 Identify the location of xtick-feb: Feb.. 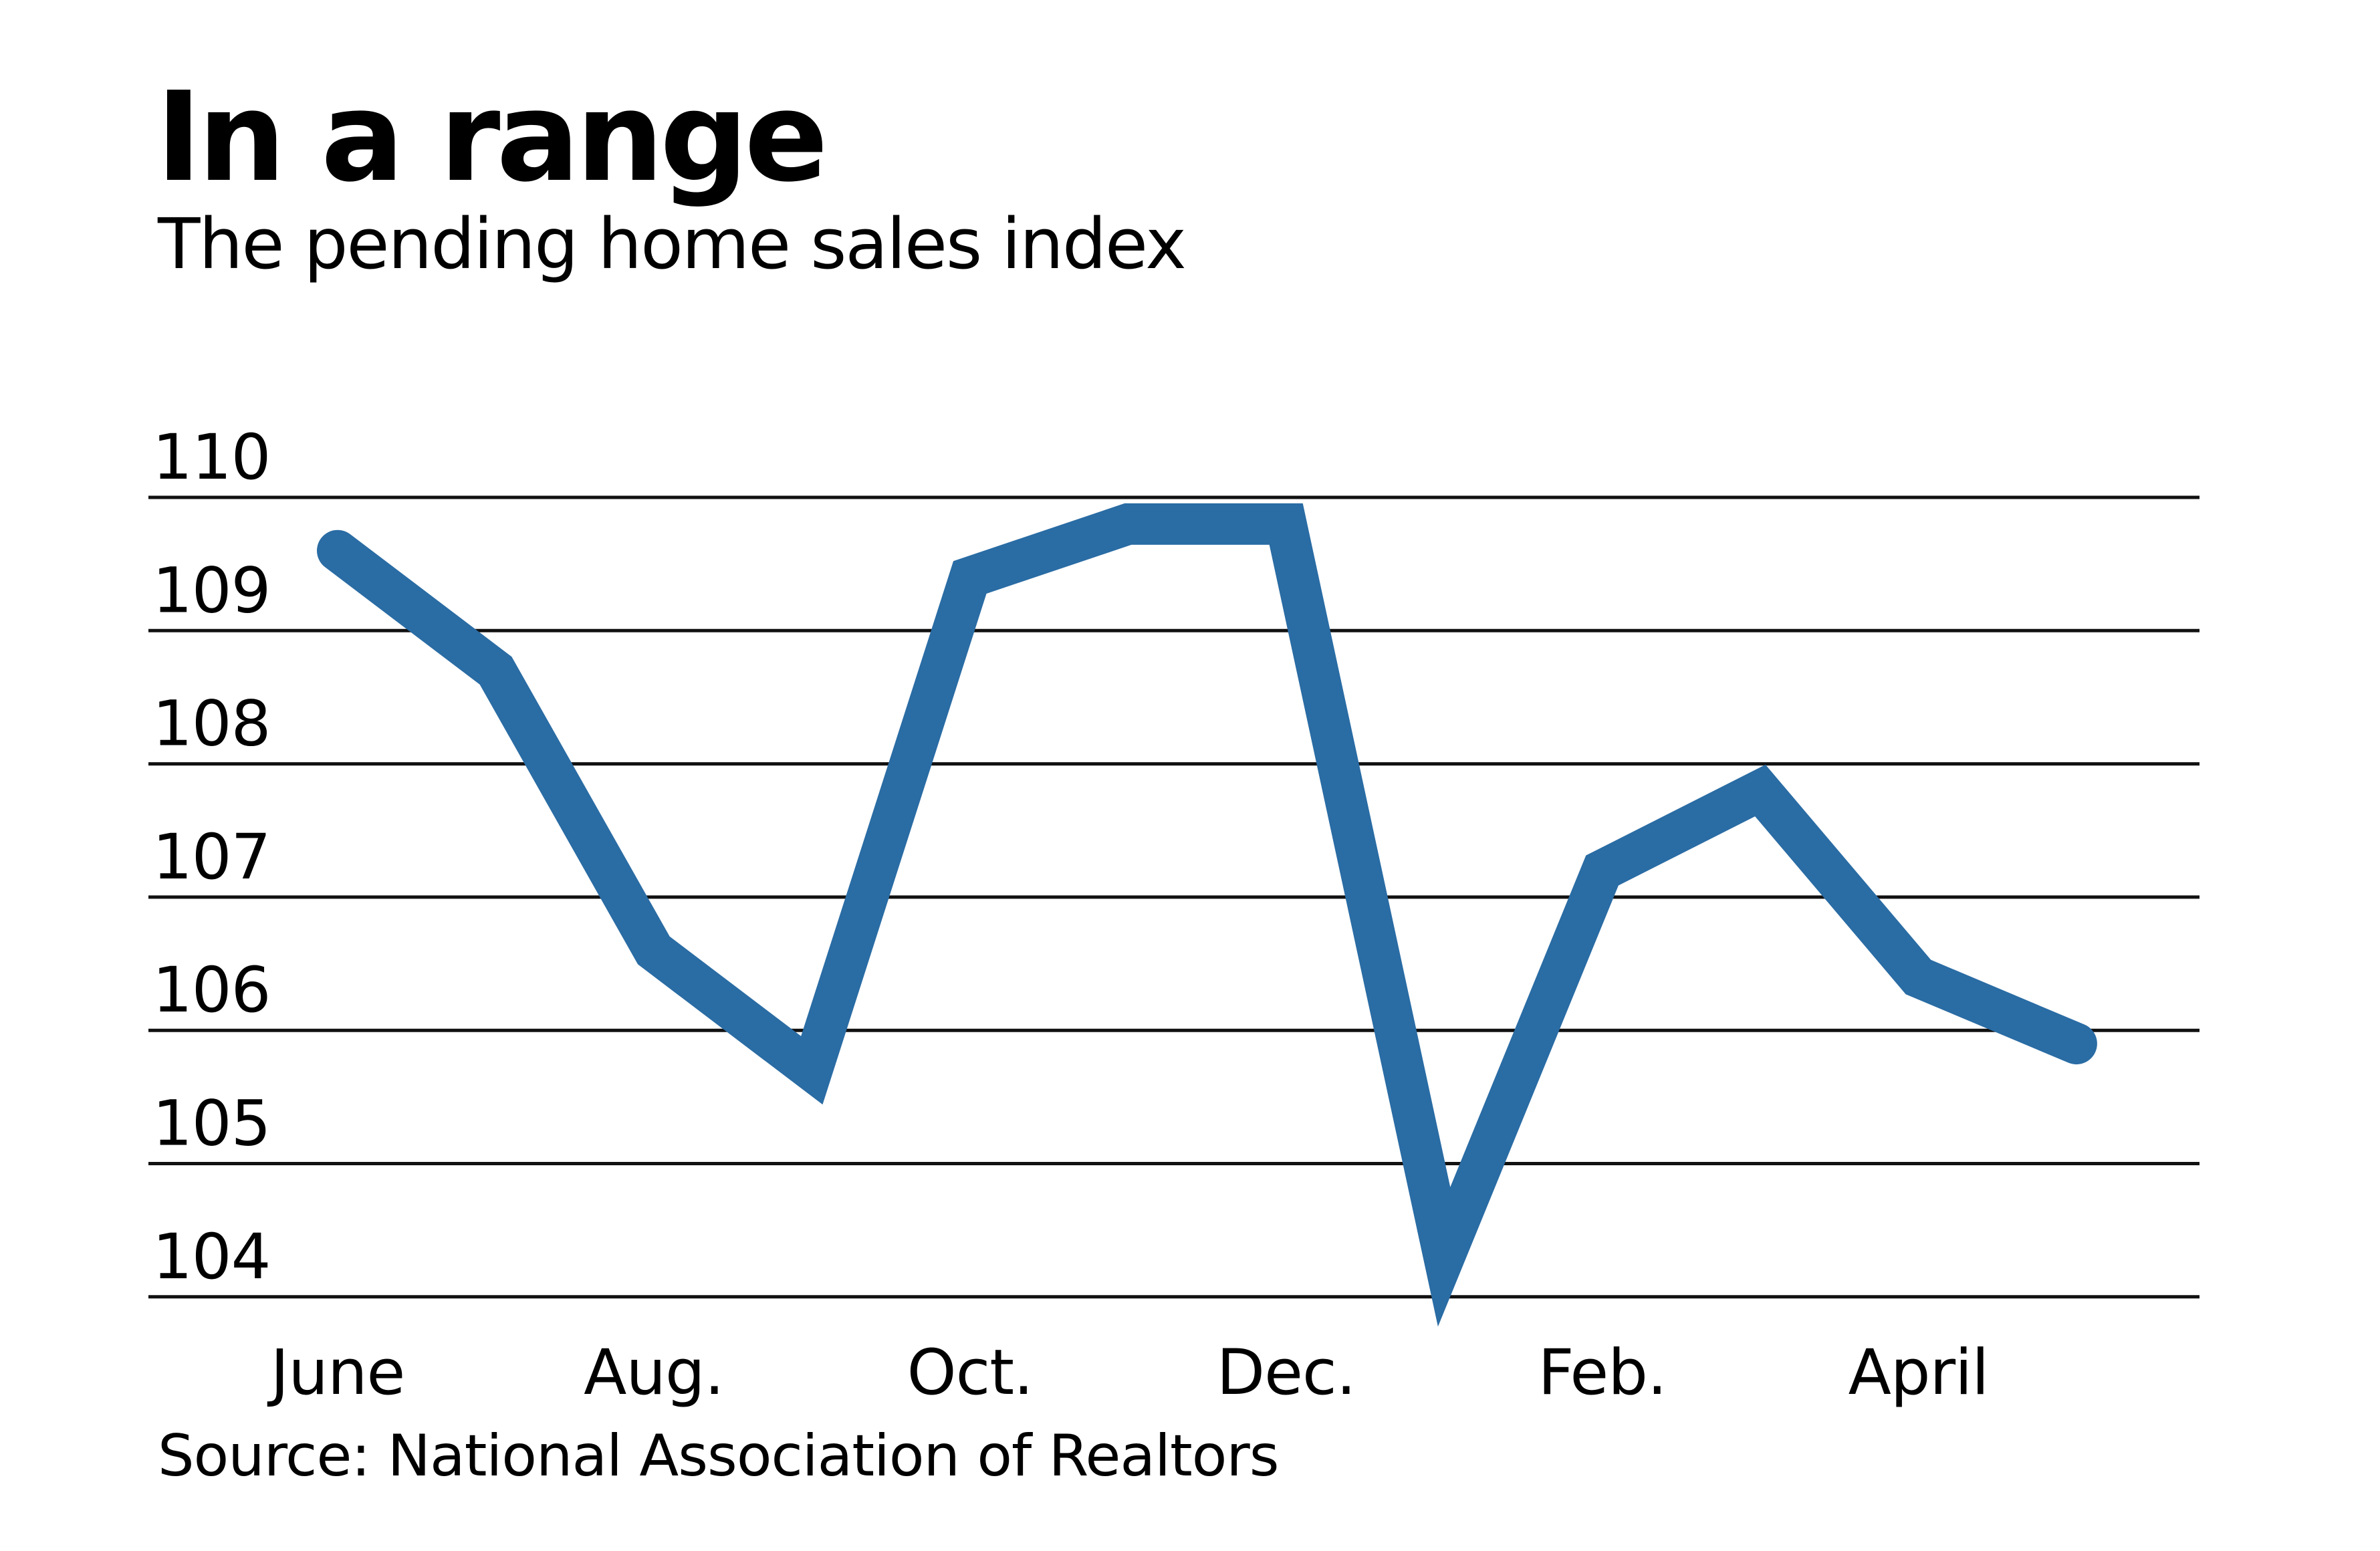
(1602, 1372).